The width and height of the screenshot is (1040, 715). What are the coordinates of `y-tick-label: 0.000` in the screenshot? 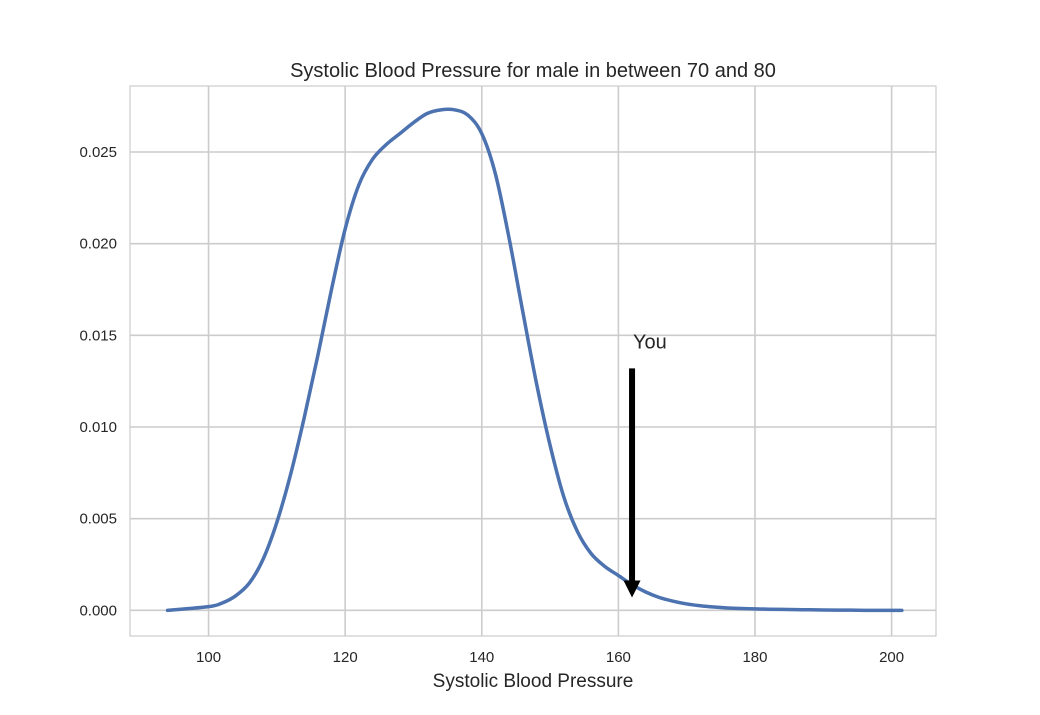 It's located at (98, 610).